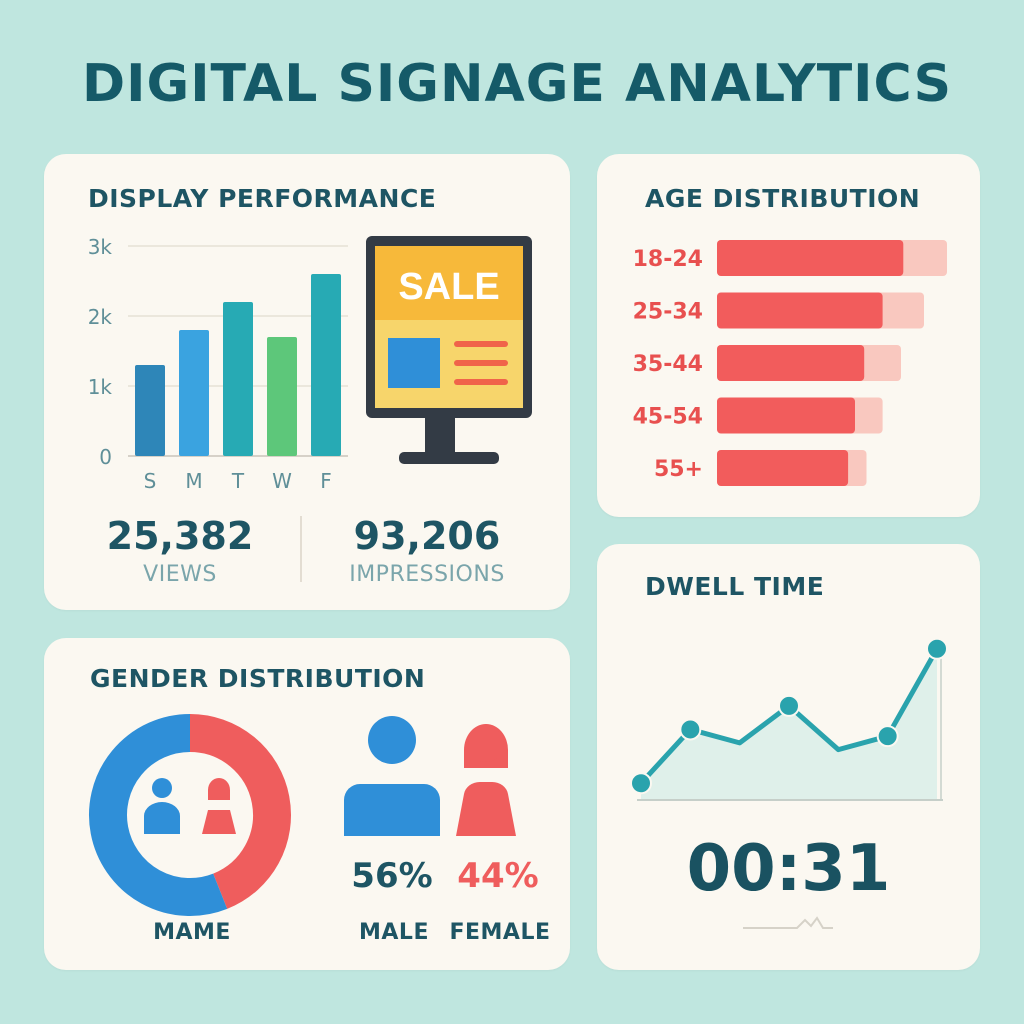 This screenshot has width=1024, height=1024. What do you see at coordinates (668, 259) in the screenshot?
I see `age-label: 18-24` at bounding box center [668, 259].